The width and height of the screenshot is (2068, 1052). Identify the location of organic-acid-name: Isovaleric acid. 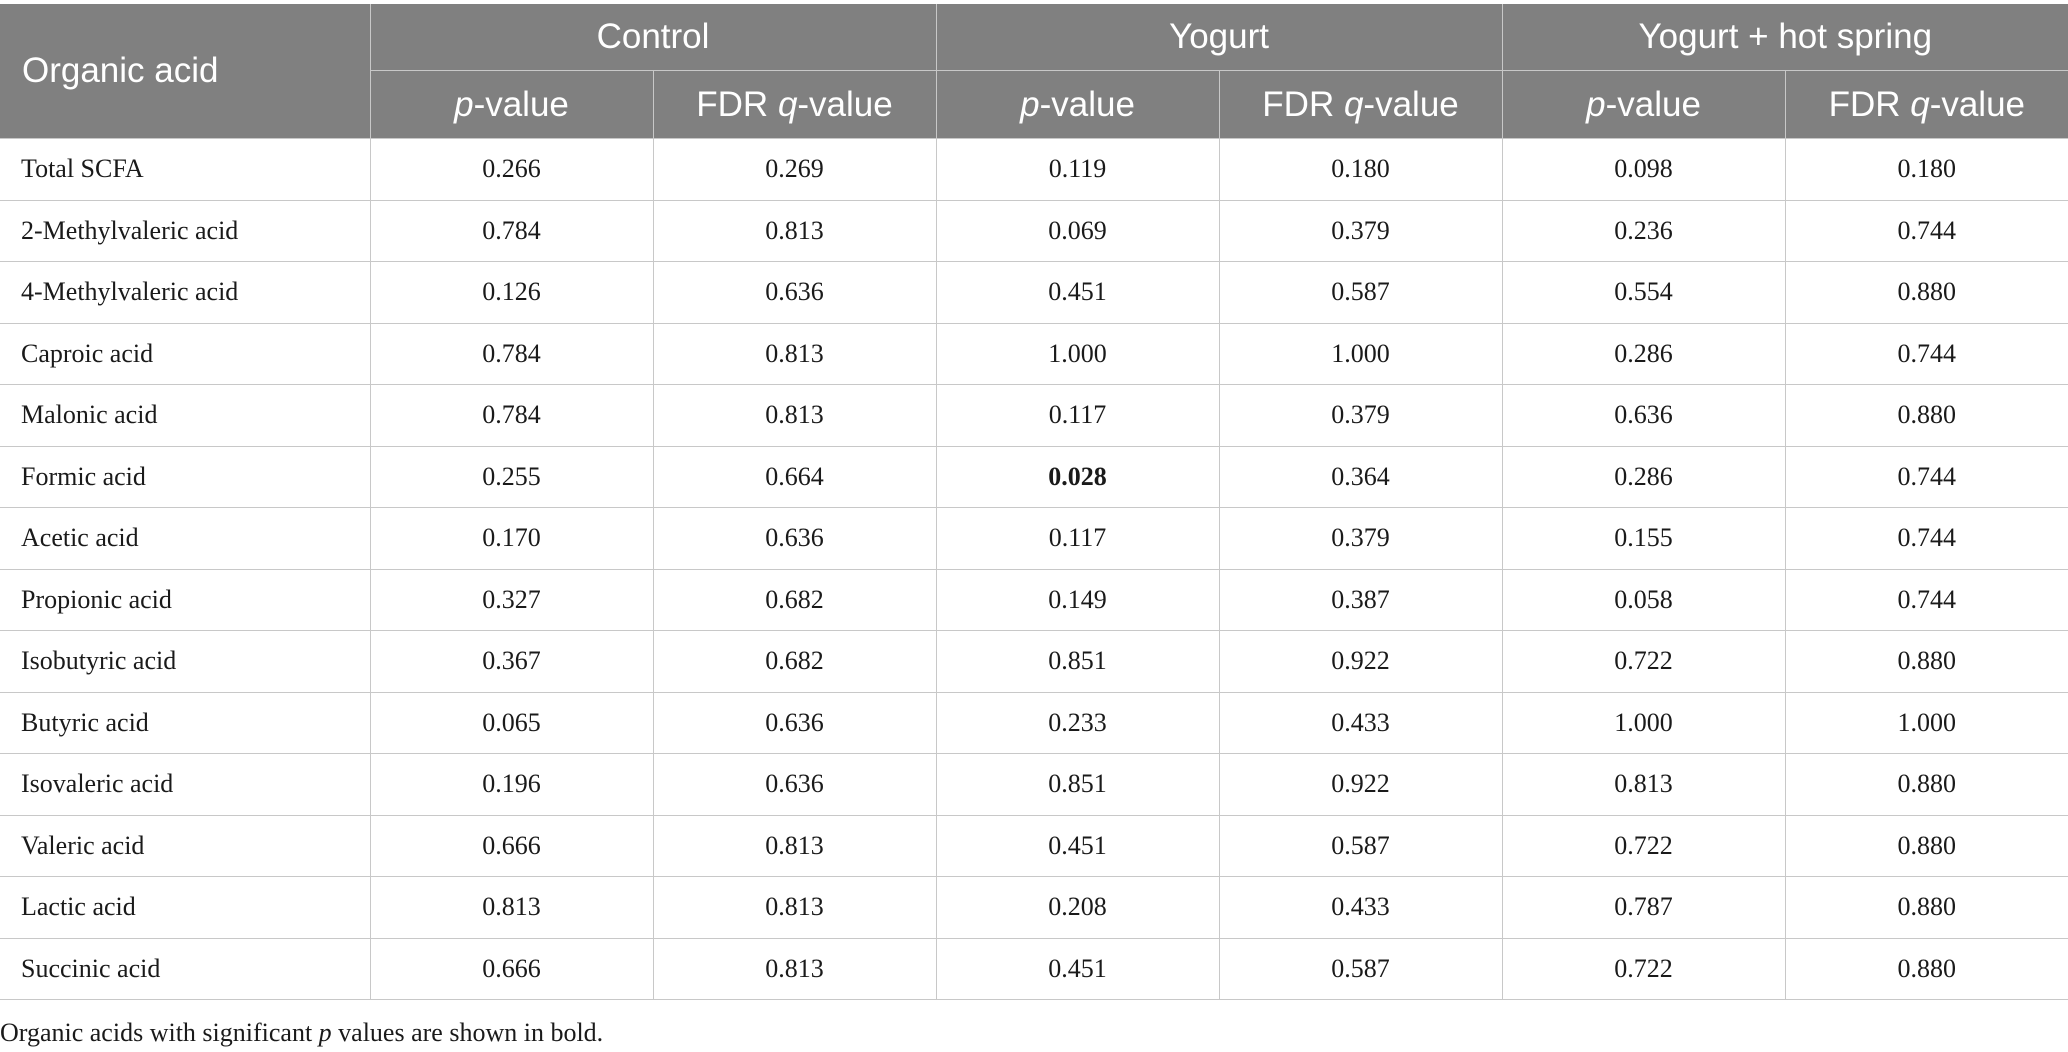
(185, 784).